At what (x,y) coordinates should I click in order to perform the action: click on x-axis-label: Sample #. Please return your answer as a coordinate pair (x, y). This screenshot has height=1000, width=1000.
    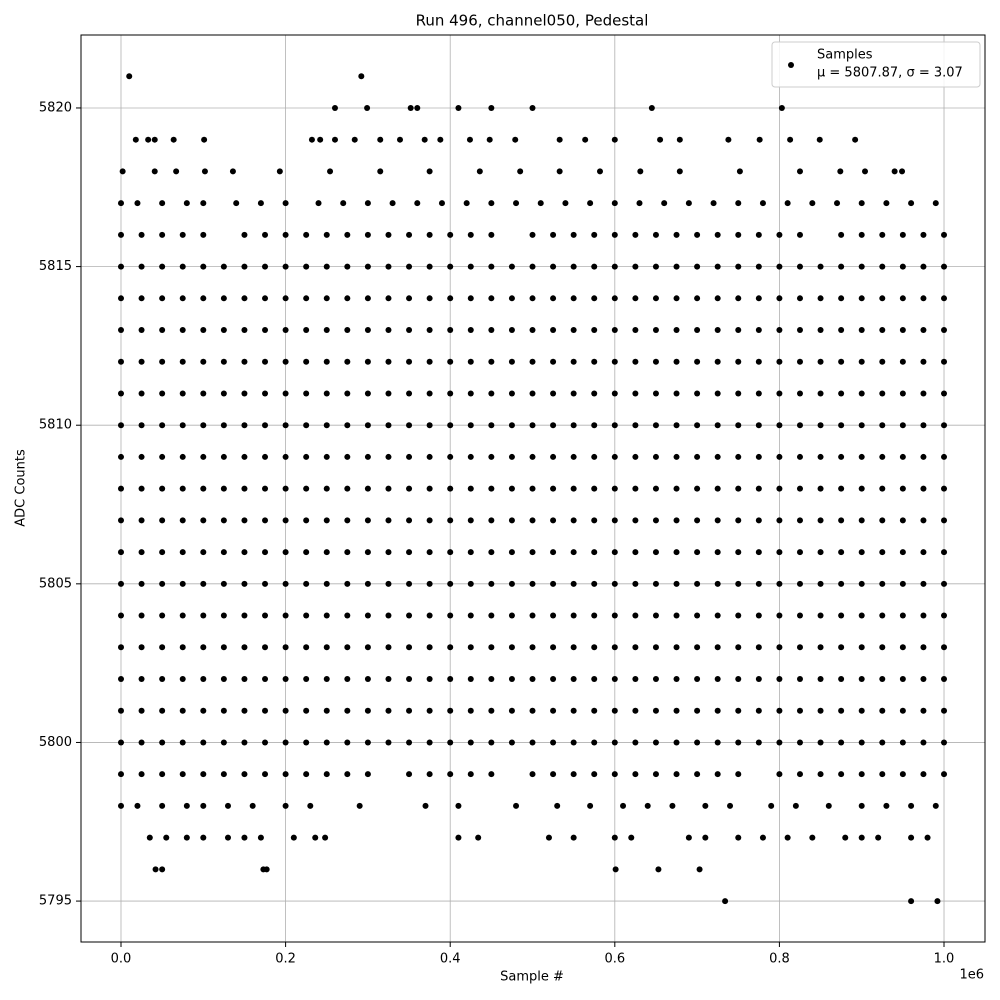
    Looking at the image, I should click on (532, 977).